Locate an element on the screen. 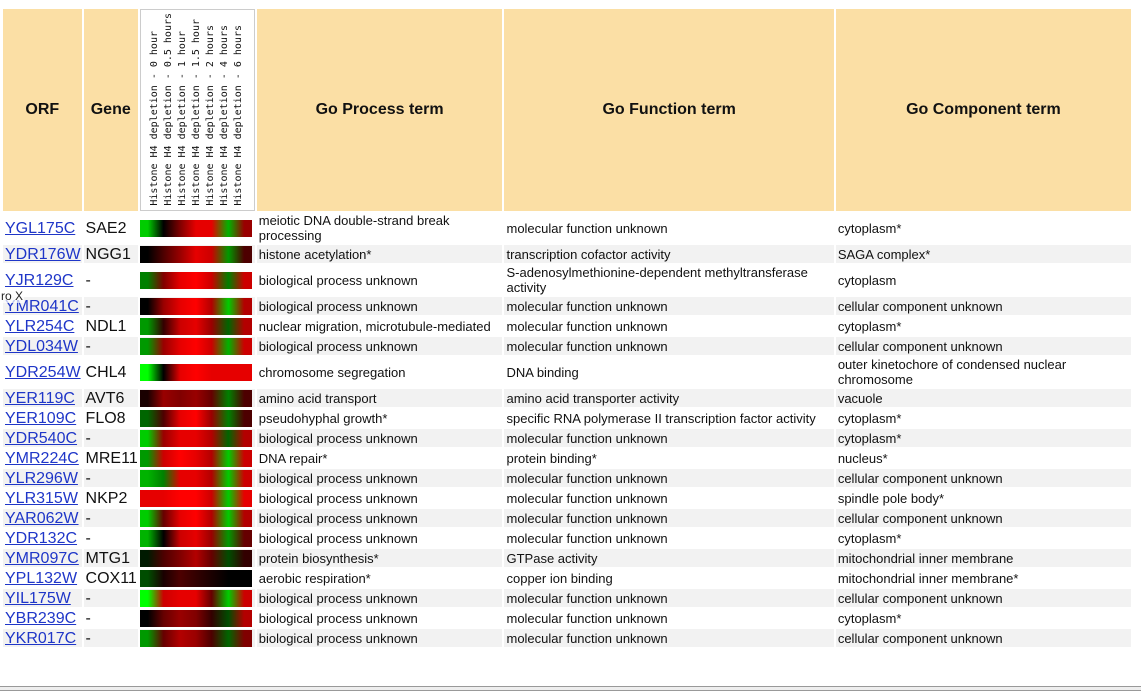 The width and height of the screenshot is (1141, 691). overlay-label: ro X is located at coordinates (12, 296).